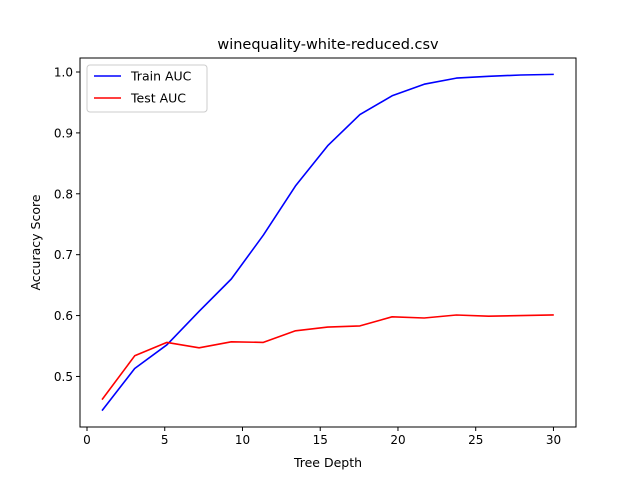 The height and width of the screenshot is (480, 640). I want to click on y-axis-label: Accuracy Score, so click(35, 242).